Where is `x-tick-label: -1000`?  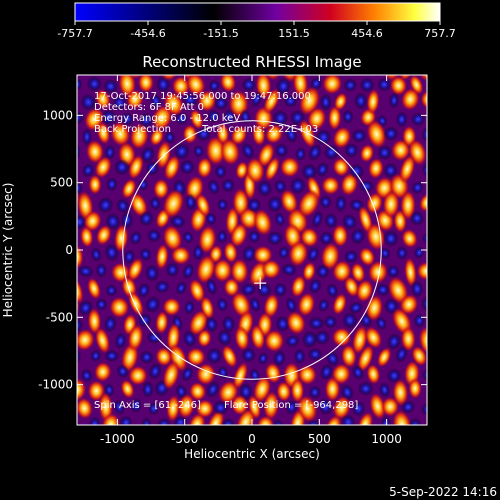
x-tick-label: -1000 is located at coordinates (117, 439).